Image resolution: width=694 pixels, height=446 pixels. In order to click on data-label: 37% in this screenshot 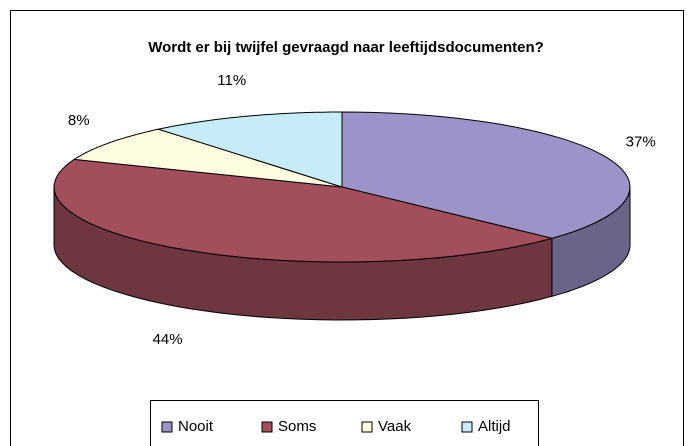, I will do `click(641, 141)`.